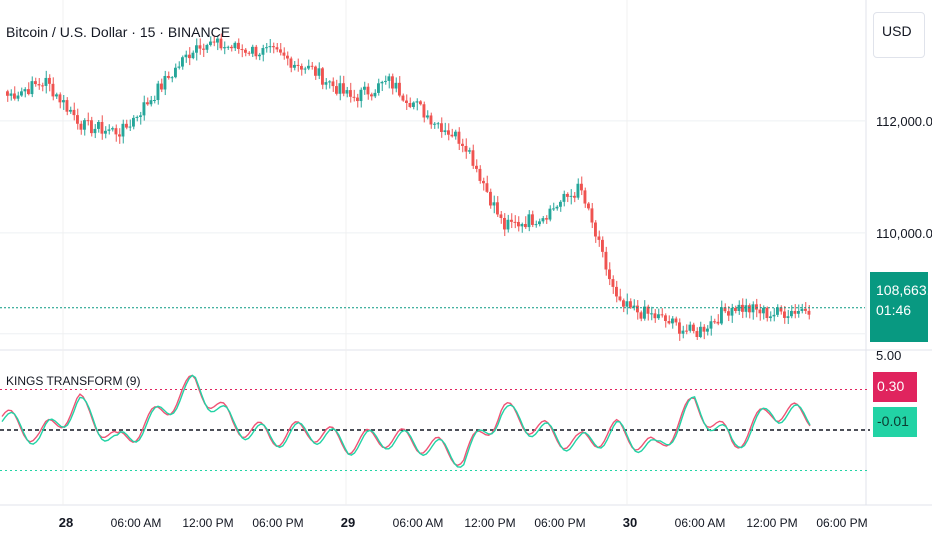 This screenshot has width=932, height=550. I want to click on bar-countdown: 01:46, so click(894, 310).